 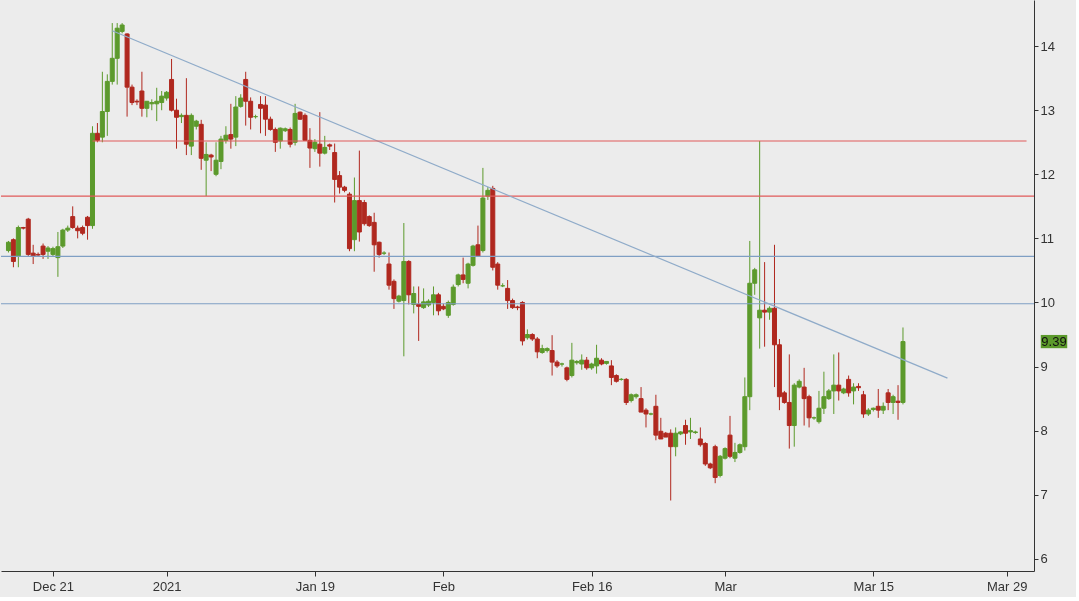 What do you see at coordinates (167, 586) in the screenshot?
I see `x-tick-label: 2021` at bounding box center [167, 586].